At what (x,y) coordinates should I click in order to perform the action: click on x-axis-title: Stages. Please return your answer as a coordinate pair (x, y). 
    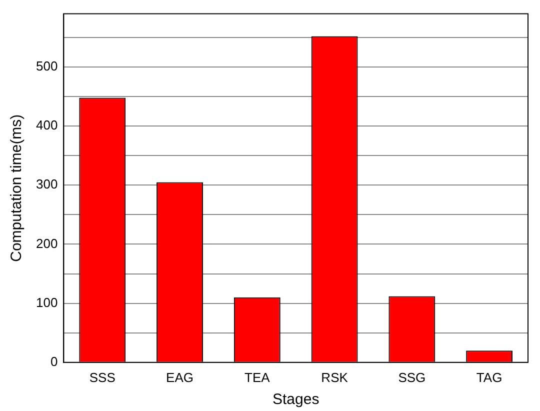
    Looking at the image, I should click on (296, 399).